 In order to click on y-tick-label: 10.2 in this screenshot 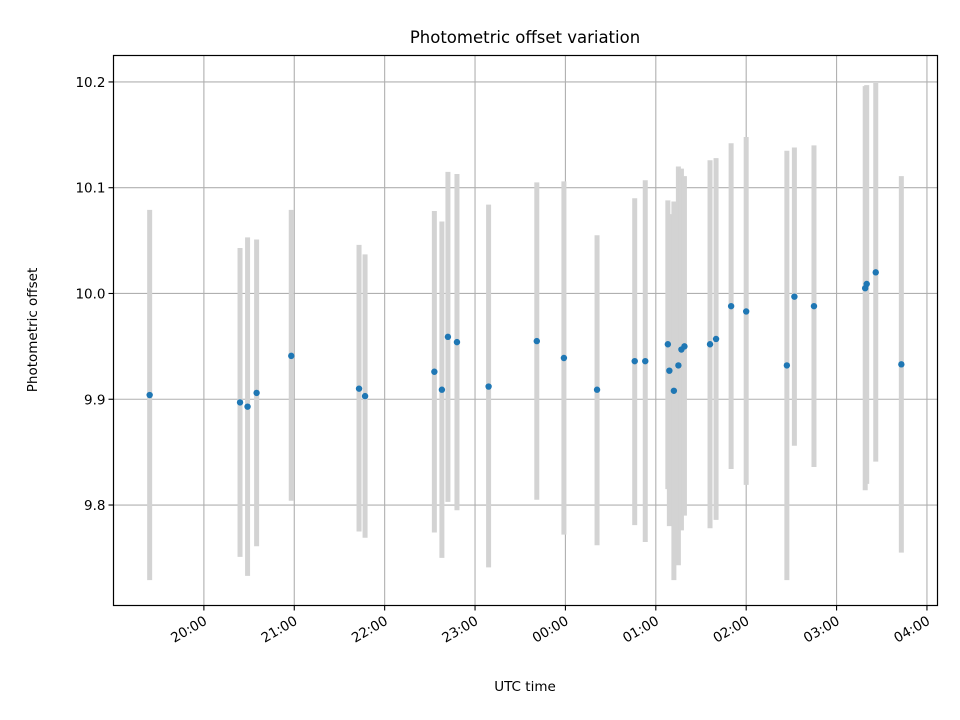, I will do `click(90, 83)`.